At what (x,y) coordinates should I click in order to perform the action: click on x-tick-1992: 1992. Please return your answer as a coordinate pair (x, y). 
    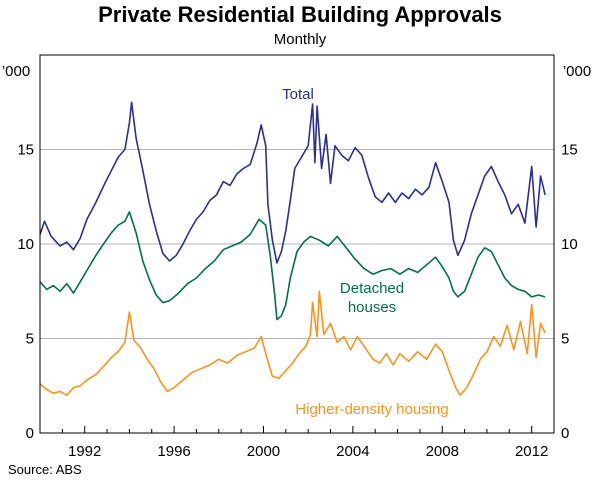
    Looking at the image, I should click on (84, 451).